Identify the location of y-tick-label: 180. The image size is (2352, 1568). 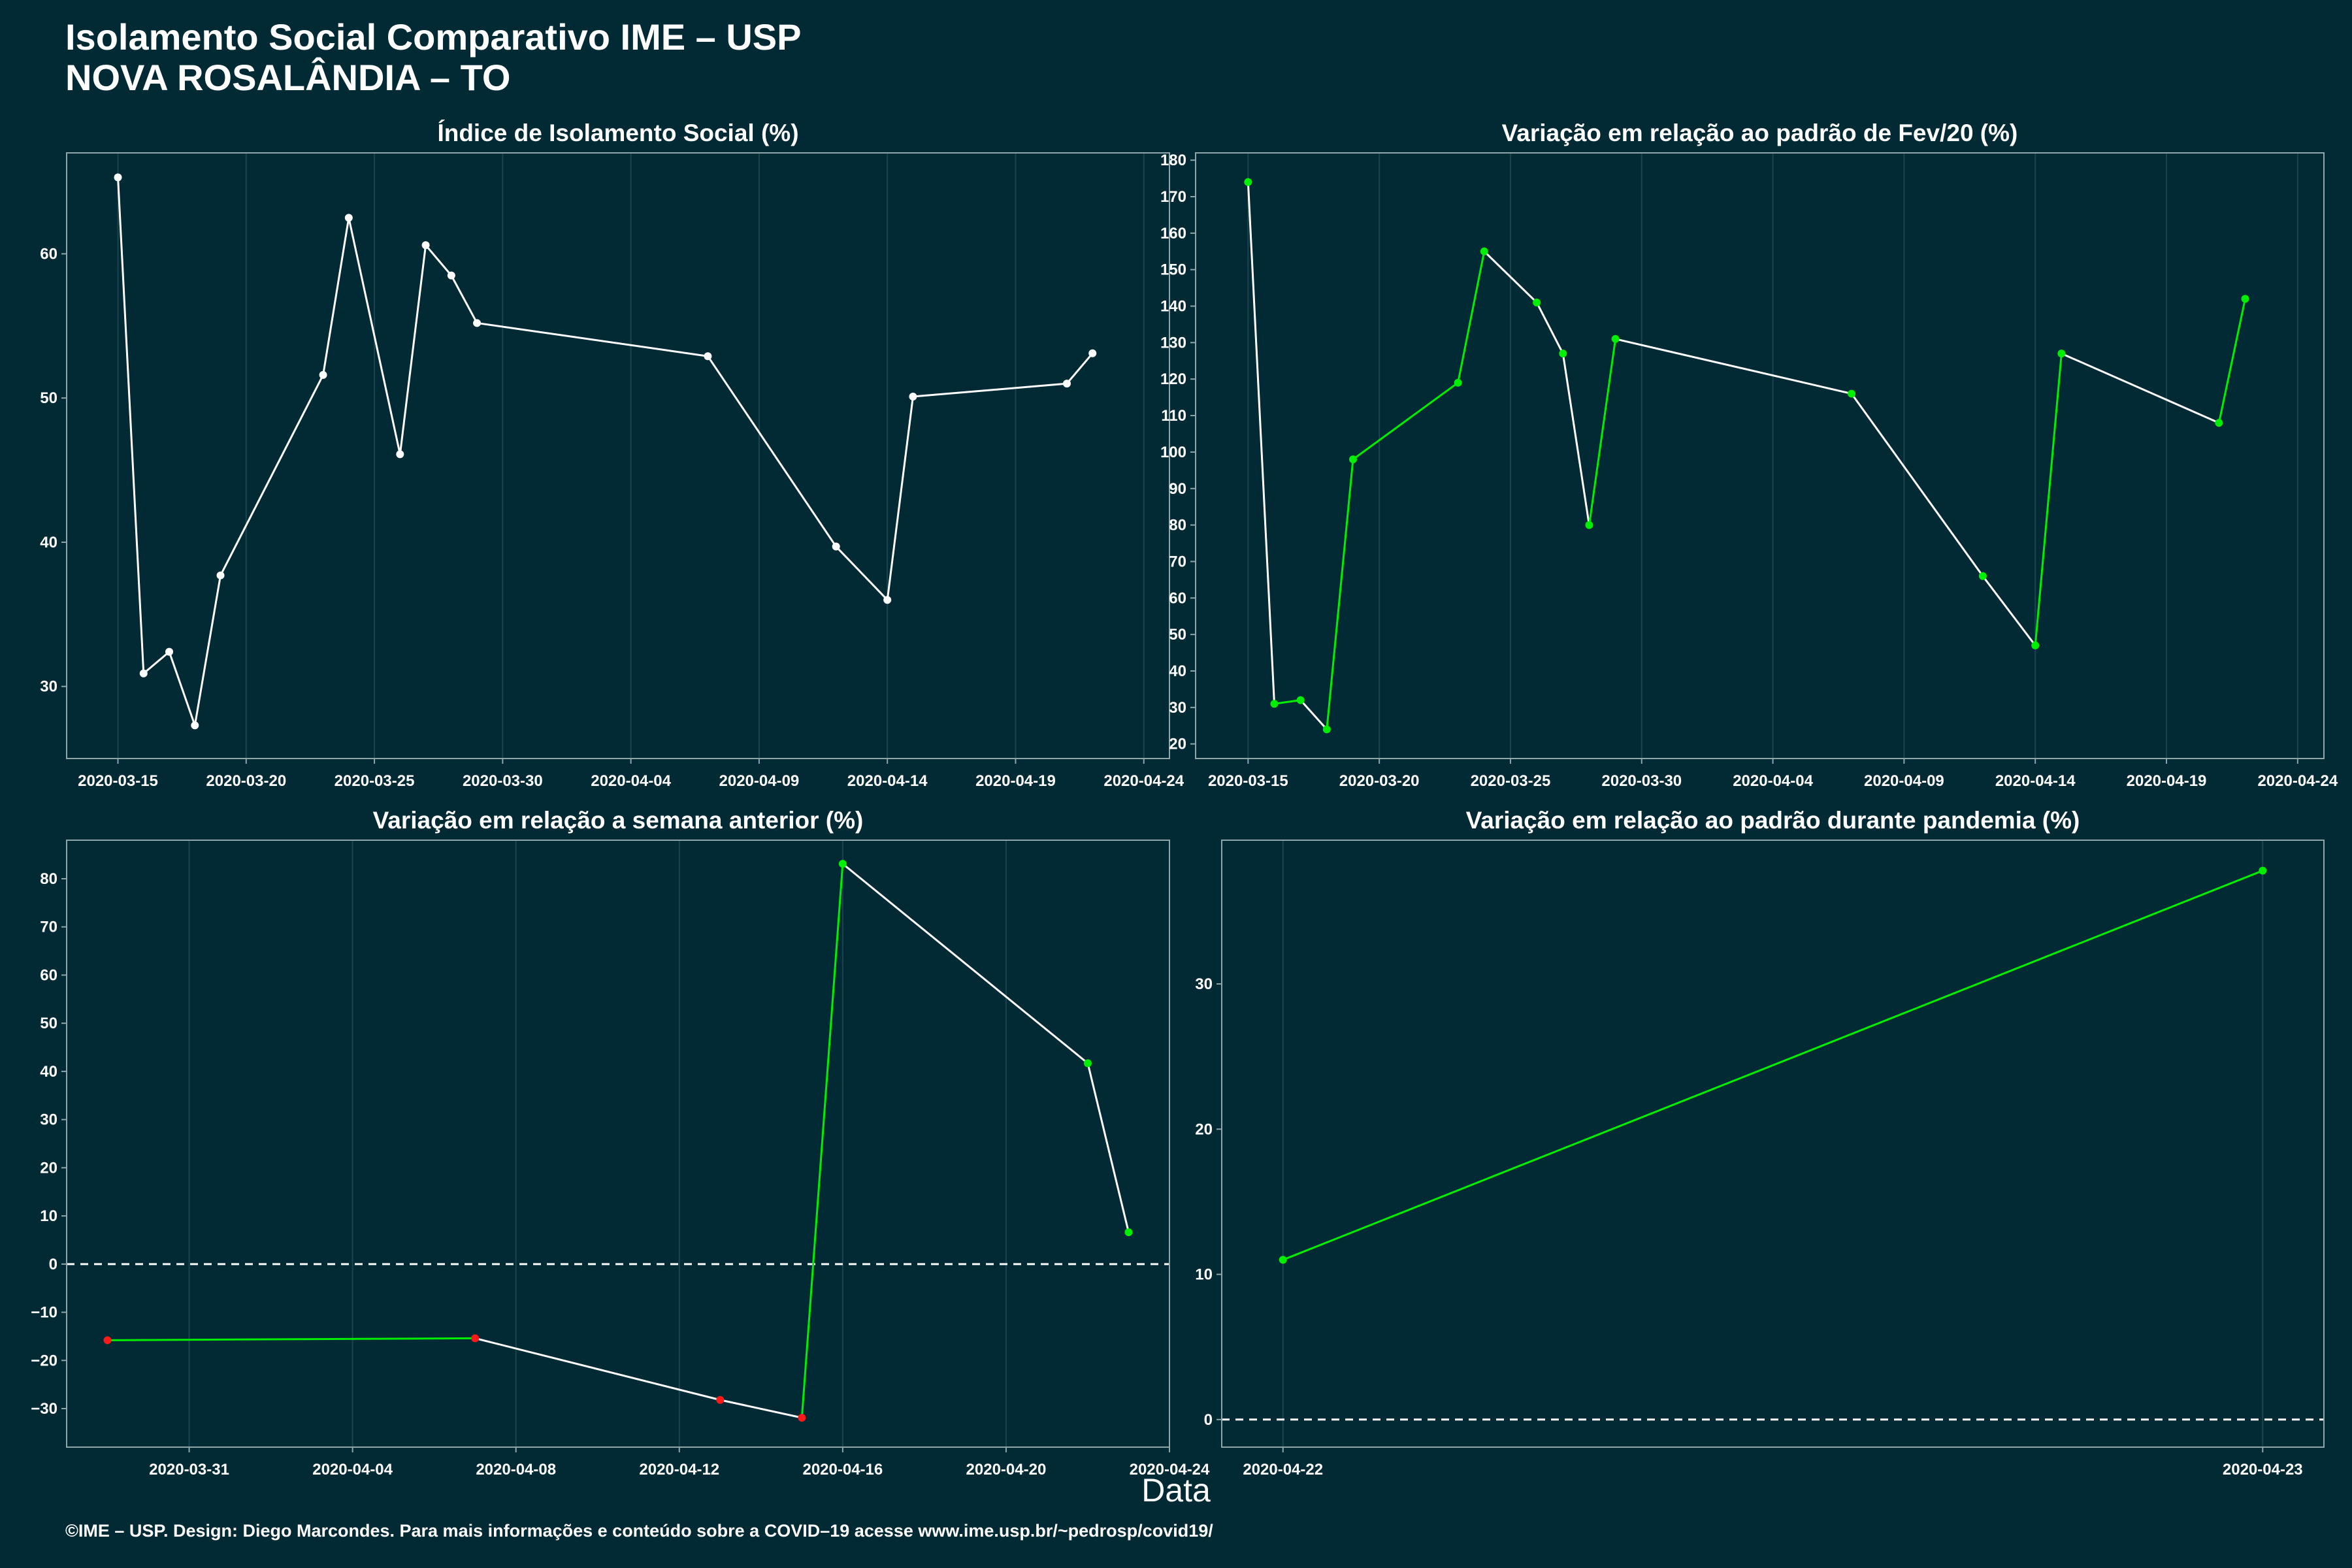
(1173, 160).